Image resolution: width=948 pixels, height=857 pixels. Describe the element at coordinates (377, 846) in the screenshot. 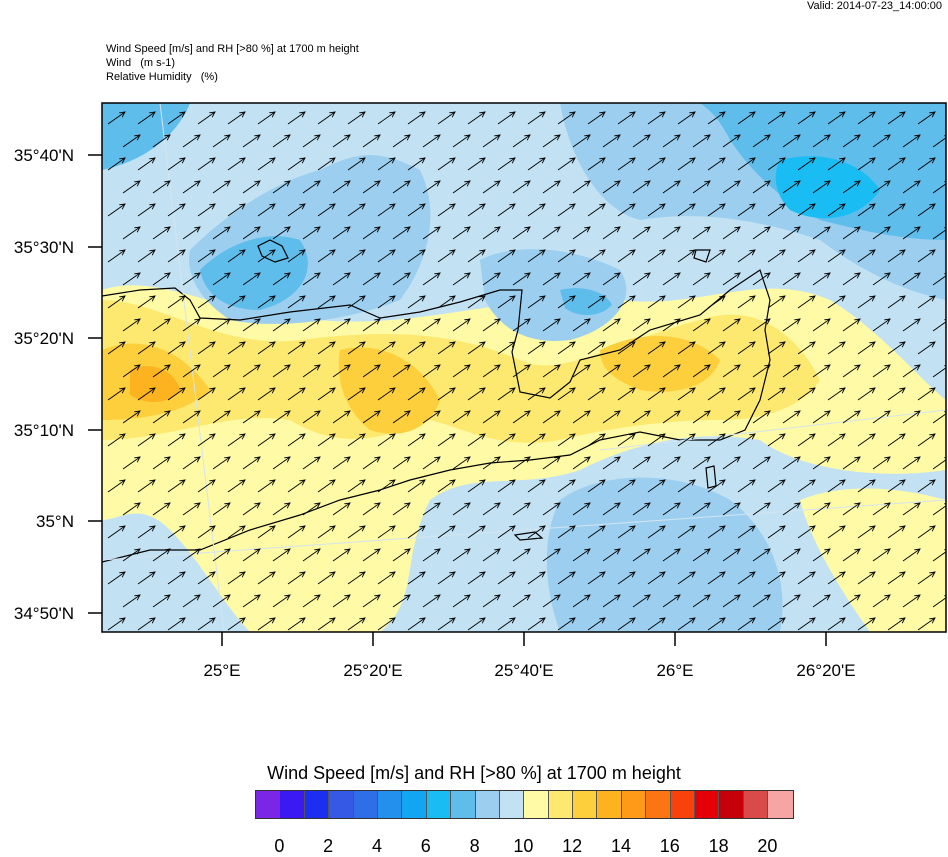

I see `colorbar-tick-label: 4` at that location.